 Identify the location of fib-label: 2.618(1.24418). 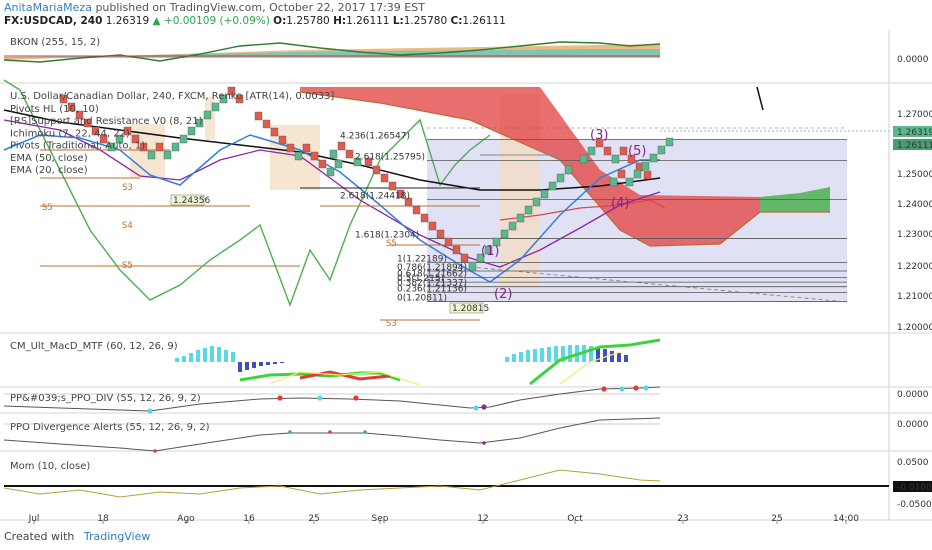
(375, 197).